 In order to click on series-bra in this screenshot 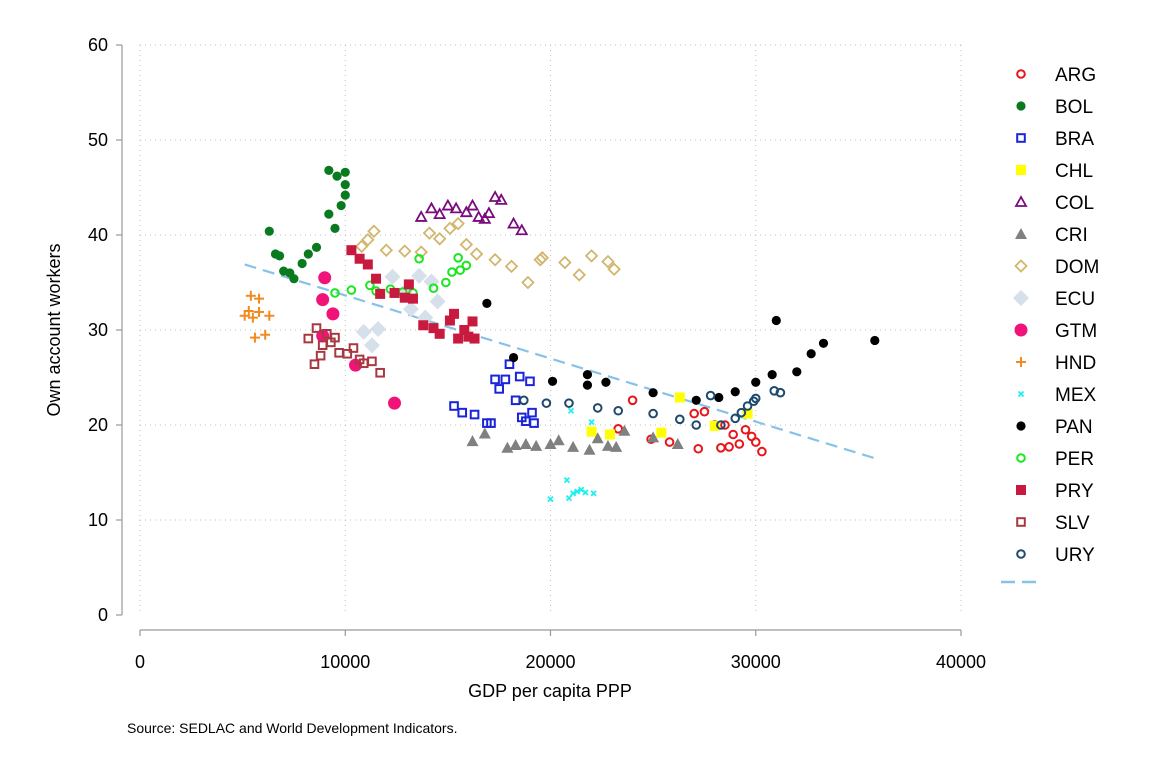, I will do `click(494, 393)`.